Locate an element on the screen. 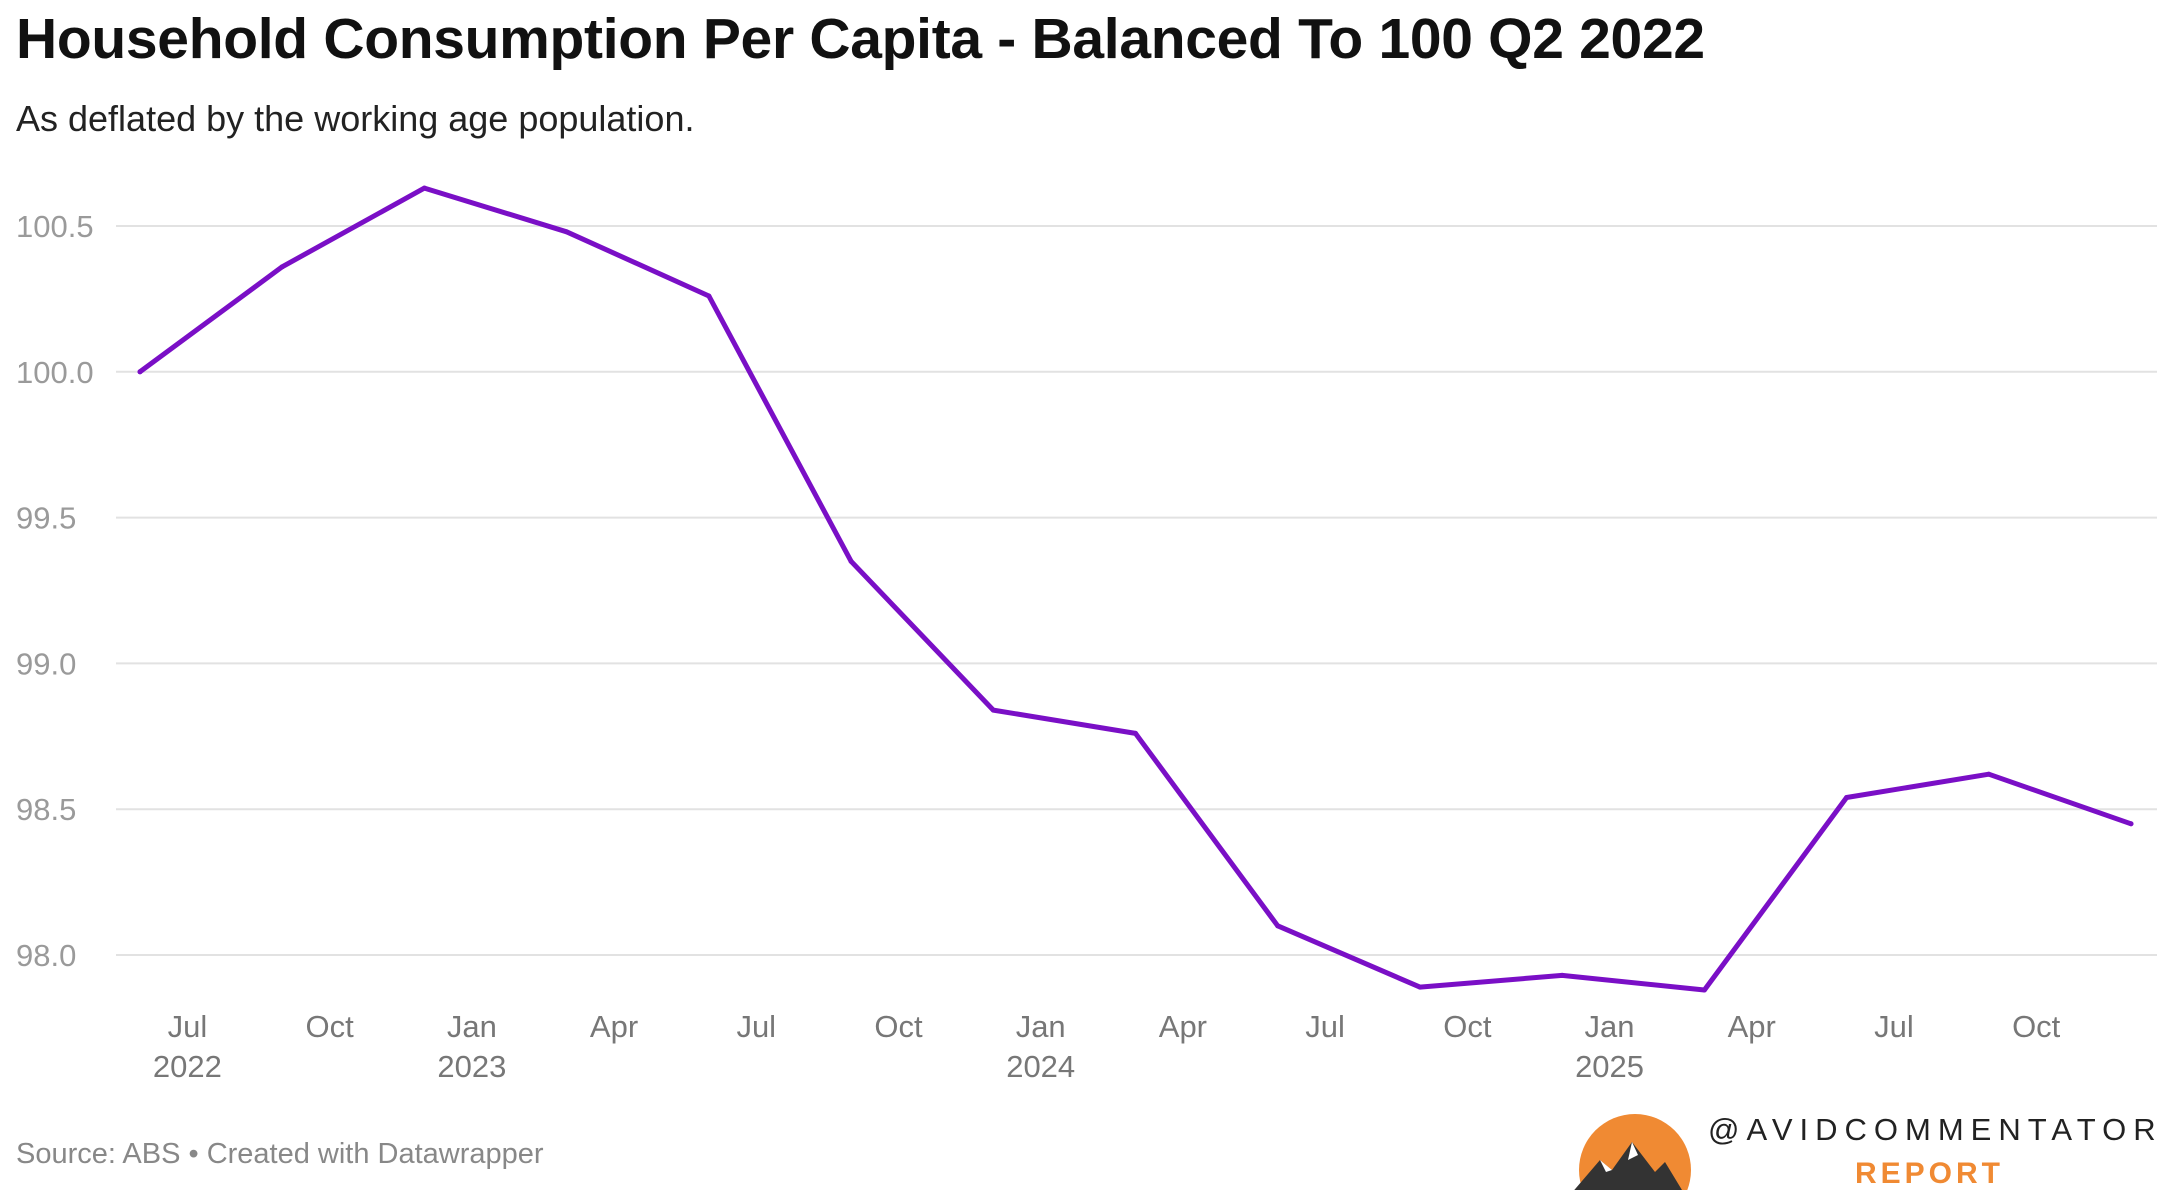 The height and width of the screenshot is (1190, 2157). x-tick-year: 2022 is located at coordinates (187, 1066).